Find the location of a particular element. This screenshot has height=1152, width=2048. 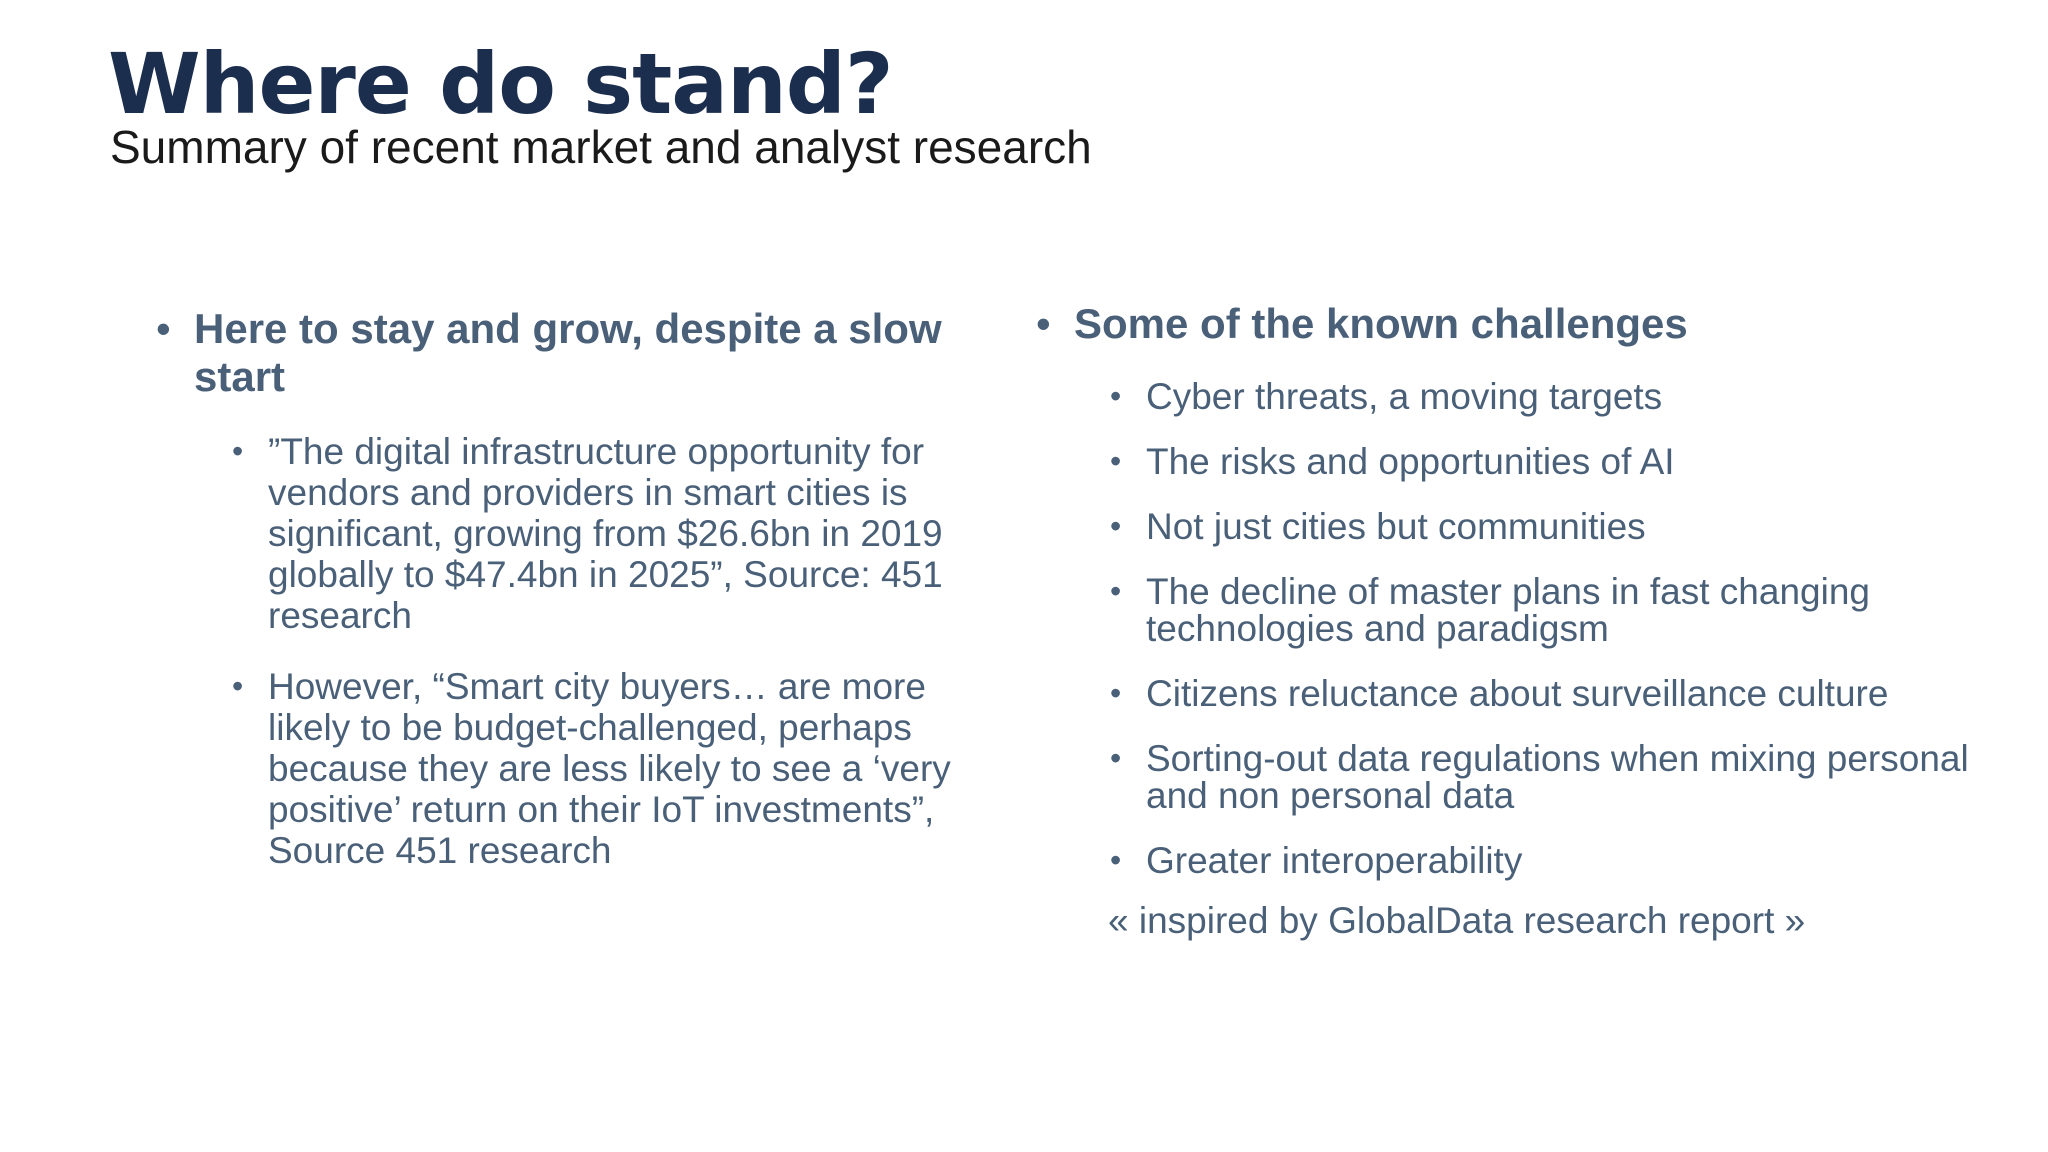

right-heading-item: • Some of the known challenges is located at coordinates (1510, 324).